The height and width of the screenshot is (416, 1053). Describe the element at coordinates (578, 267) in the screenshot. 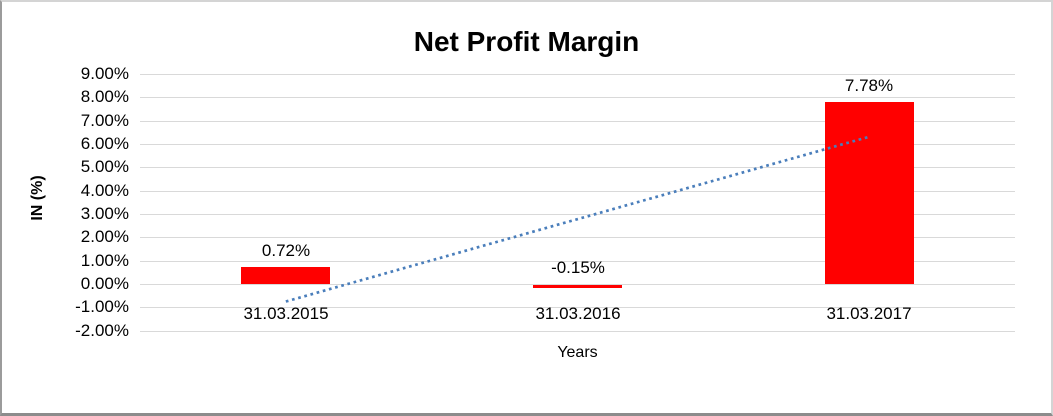

I see `data-label: -0.15%` at that location.